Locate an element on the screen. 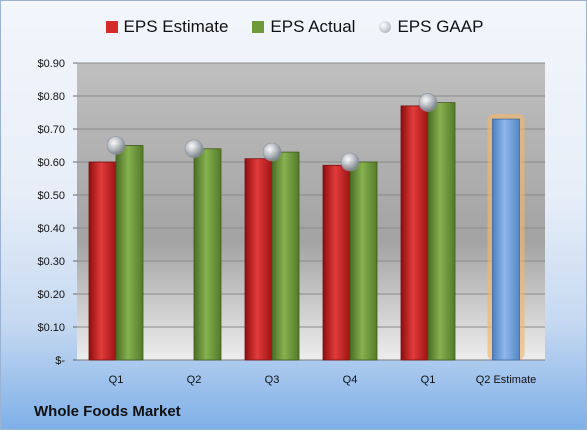  x-tick-label: Q3 is located at coordinates (272, 380).